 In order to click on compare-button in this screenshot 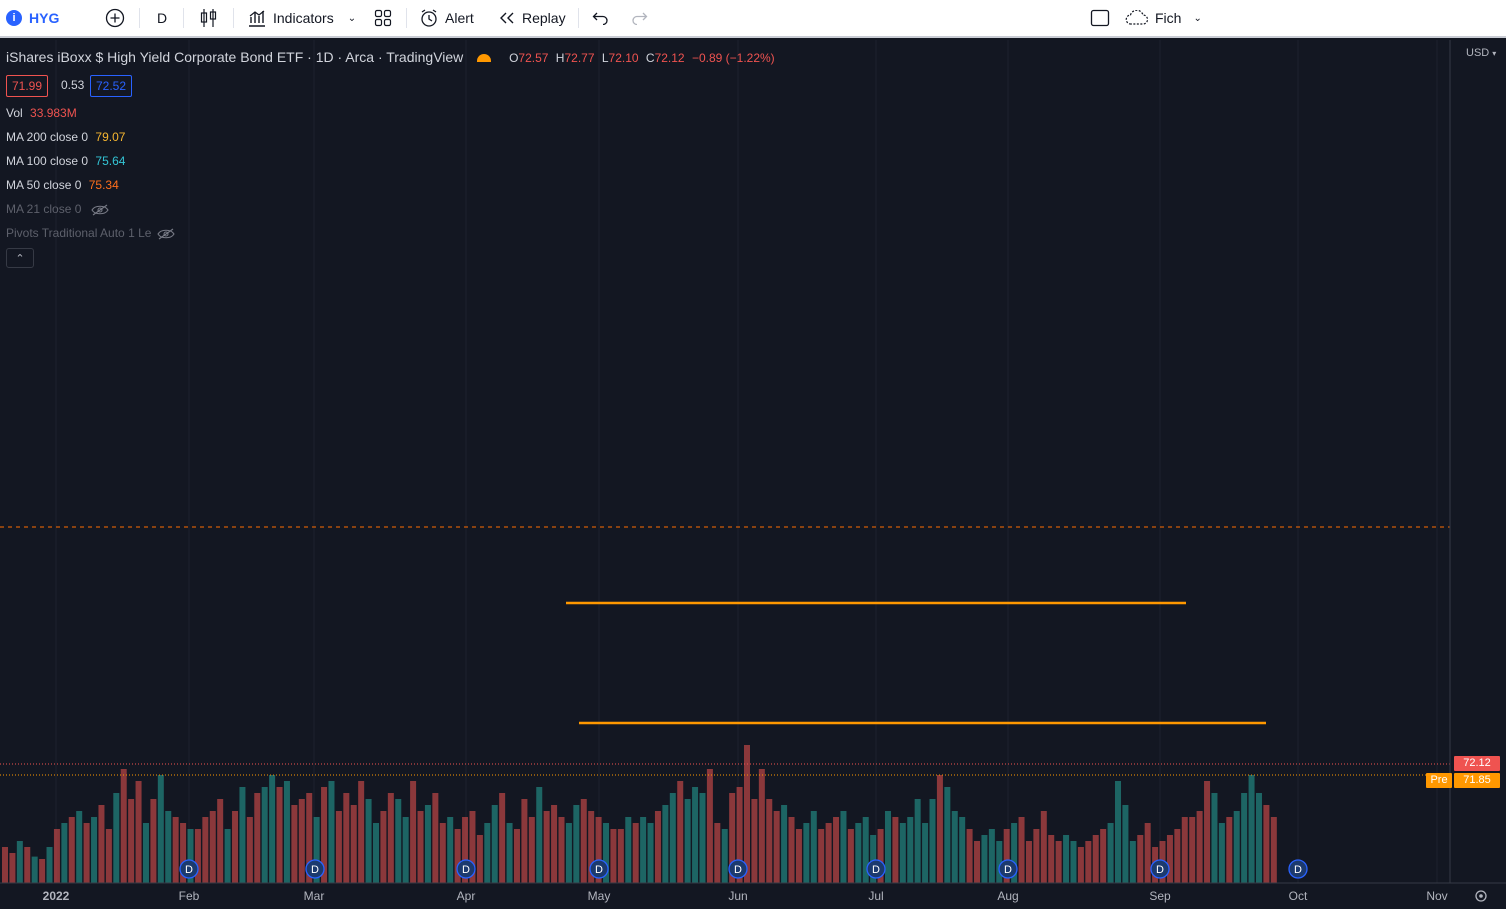, I will do `click(115, 18)`.